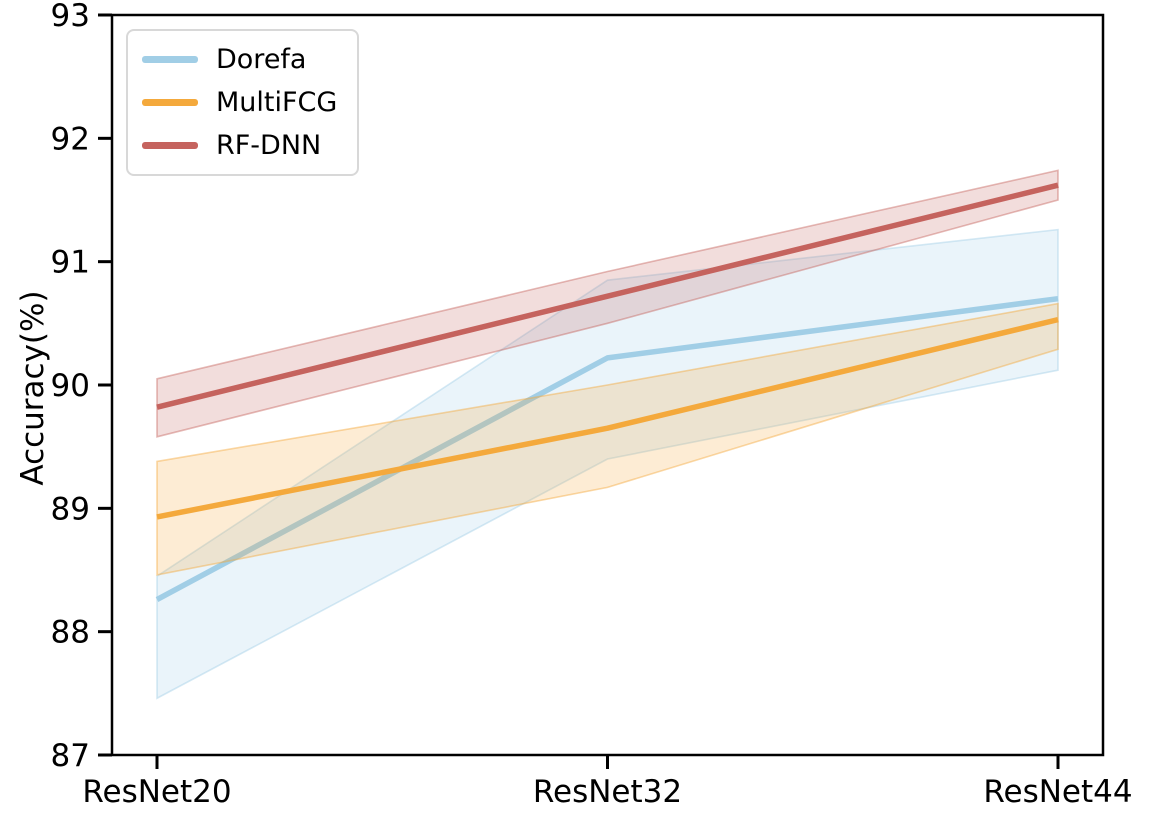  Describe the element at coordinates (70, 386) in the screenshot. I see `y-tick-label: 90` at that location.